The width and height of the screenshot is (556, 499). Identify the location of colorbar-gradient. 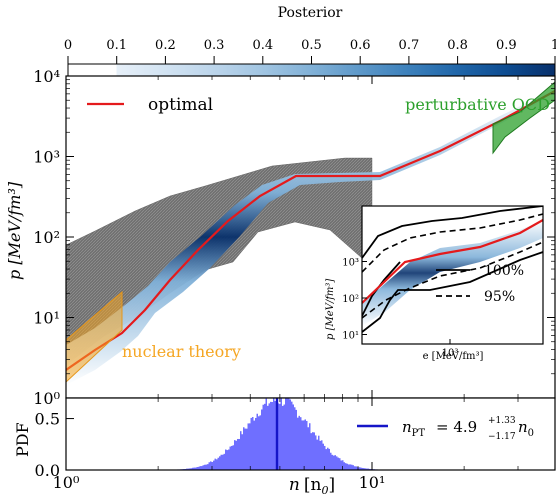
(311, 70).